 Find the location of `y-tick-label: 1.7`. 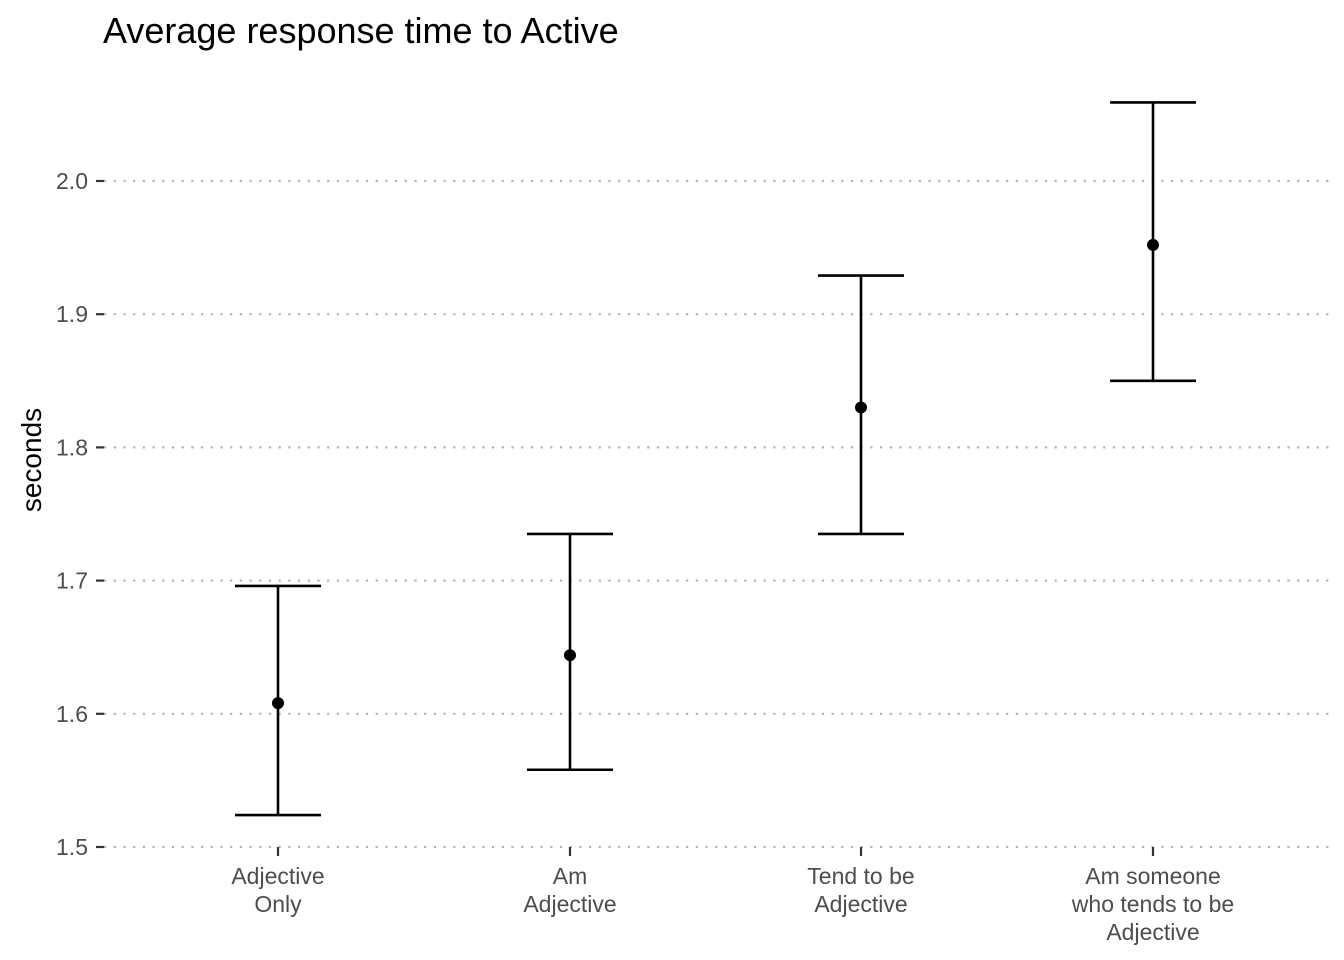

y-tick-label: 1.7 is located at coordinates (72, 581).